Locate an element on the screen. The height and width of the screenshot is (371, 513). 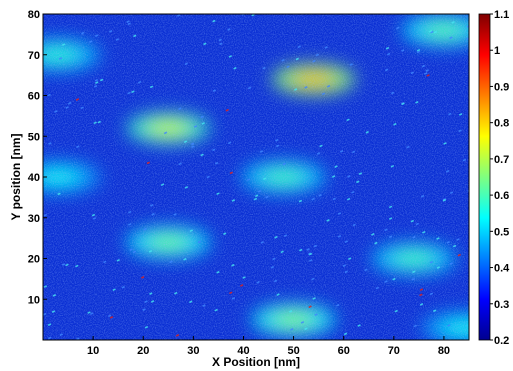
colorbar-tick-label: 0.7 is located at coordinates (501, 160).